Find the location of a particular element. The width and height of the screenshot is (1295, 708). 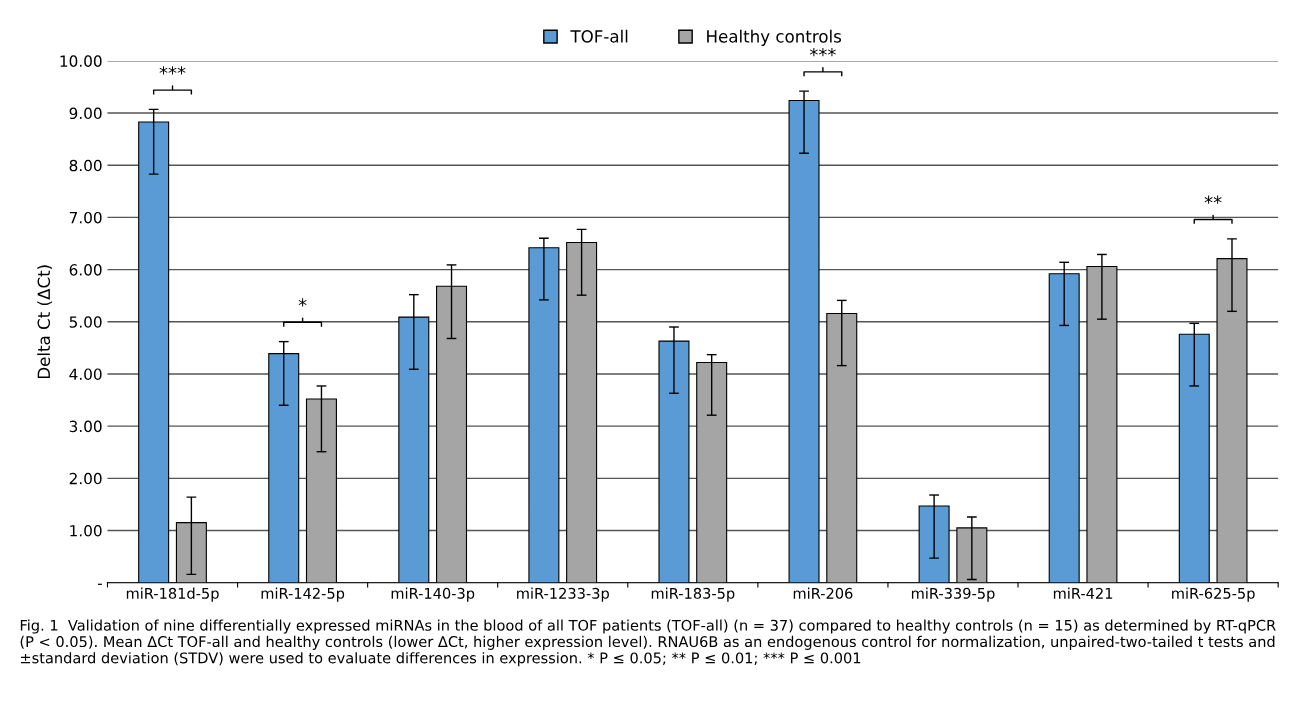

y-tick-label: 2.00 is located at coordinates (85, 478).